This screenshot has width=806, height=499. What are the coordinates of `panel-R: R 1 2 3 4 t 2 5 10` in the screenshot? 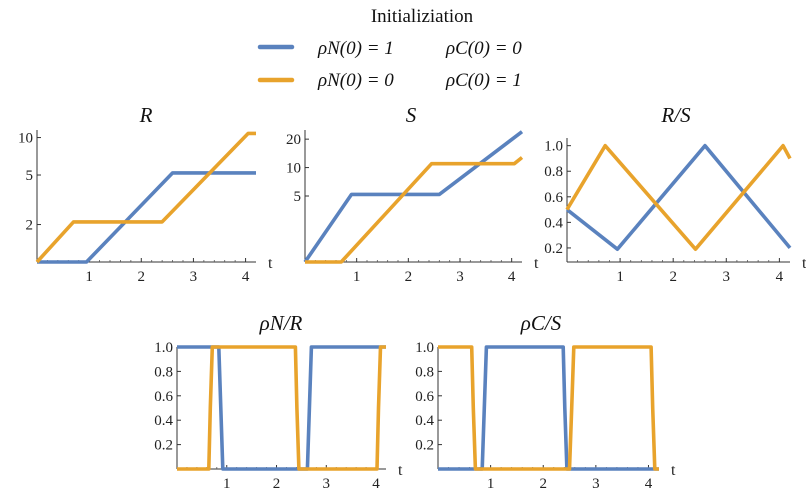 It's located at (145, 194).